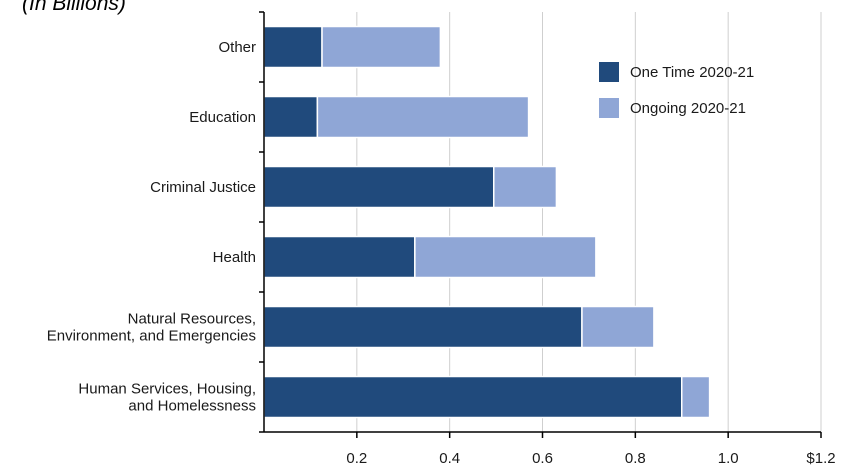 The image size is (843, 470). What do you see at coordinates (542, 458) in the screenshot?
I see `x-tick-label: 0.6` at bounding box center [542, 458].